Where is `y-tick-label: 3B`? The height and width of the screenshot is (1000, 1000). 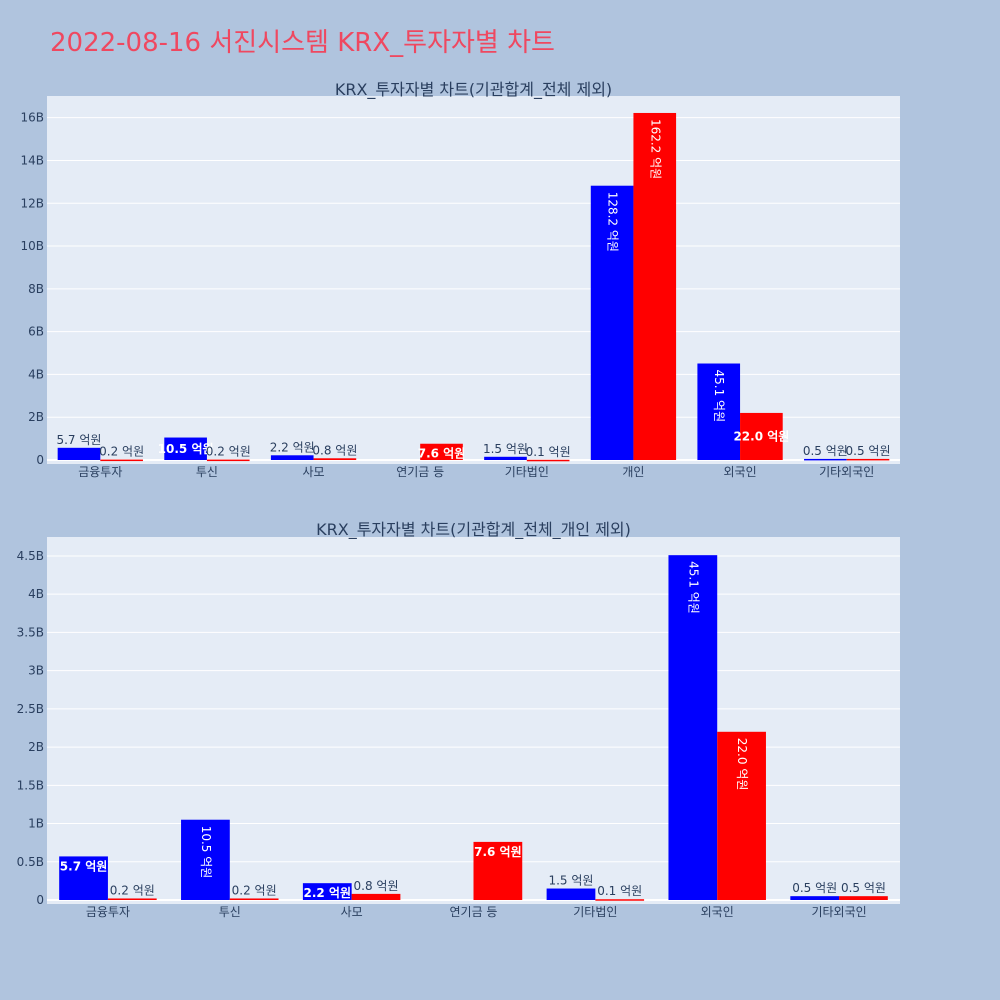 y-tick-label: 3B is located at coordinates (36, 671).